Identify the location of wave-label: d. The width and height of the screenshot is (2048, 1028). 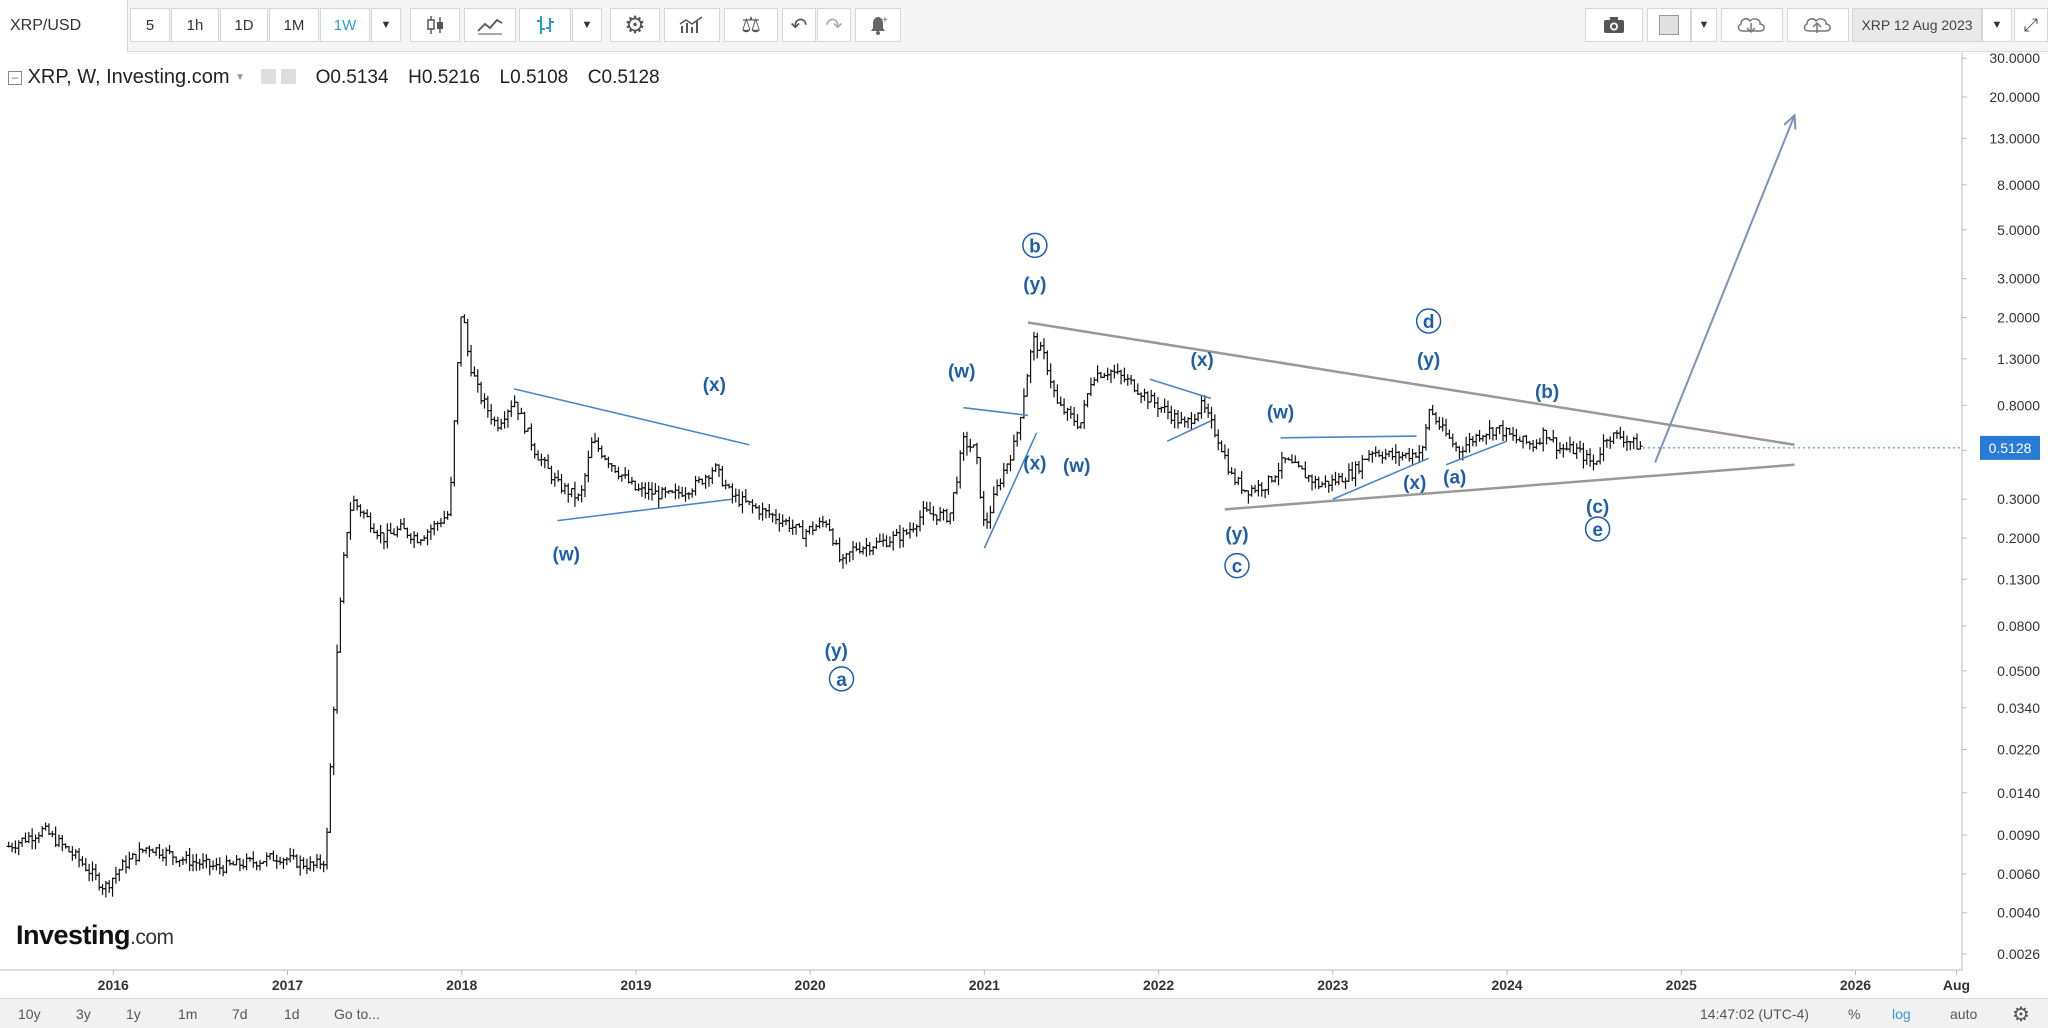
(1429, 322).